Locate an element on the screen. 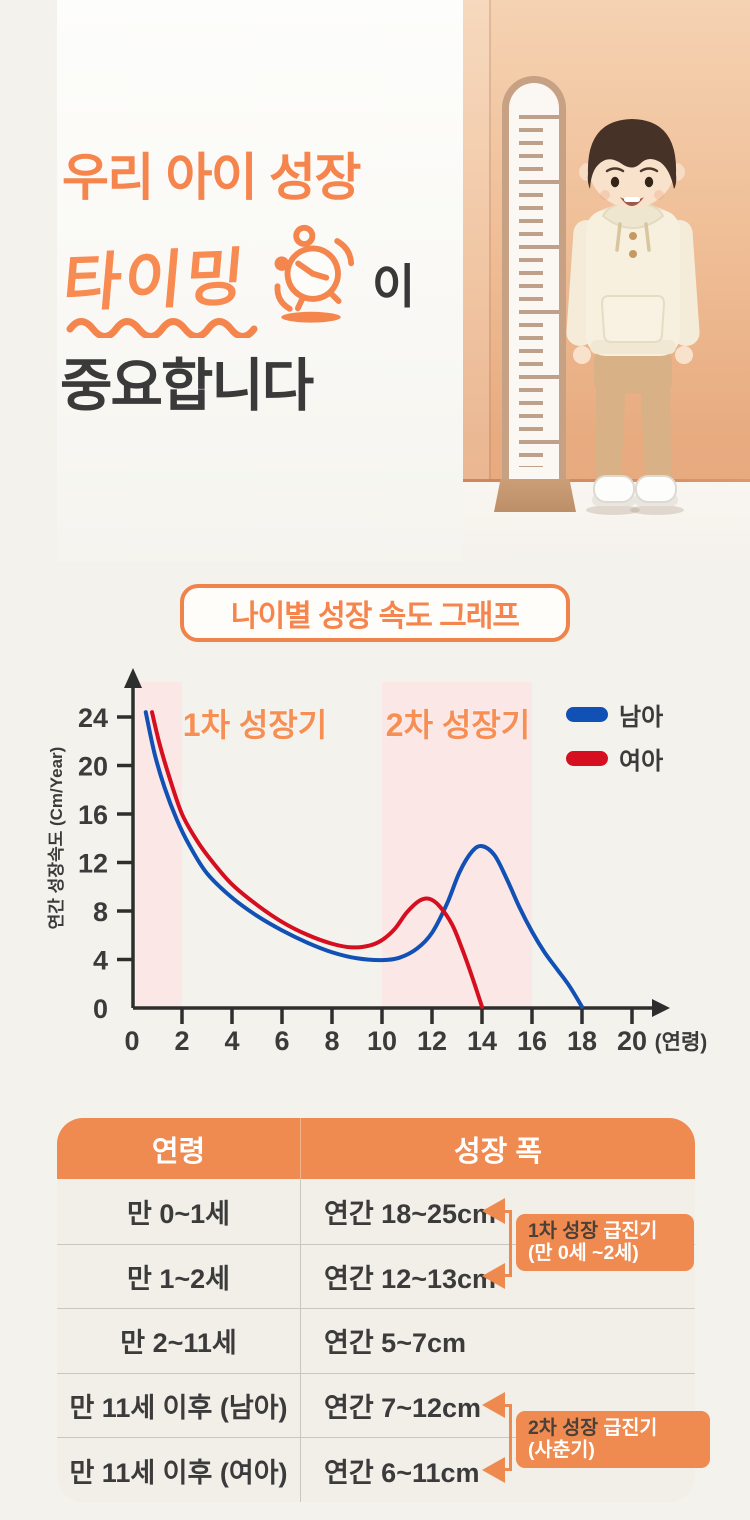  svg-text: 2 is located at coordinates (181, 1041).